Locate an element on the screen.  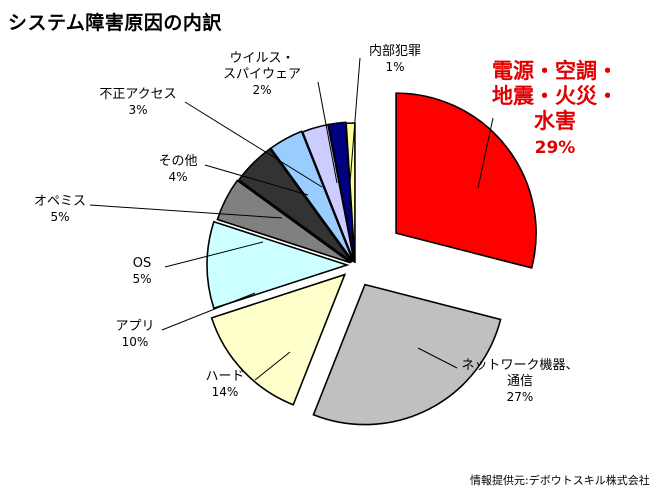
slice-label: 電源・空調・ is located at coordinates (555, 71).